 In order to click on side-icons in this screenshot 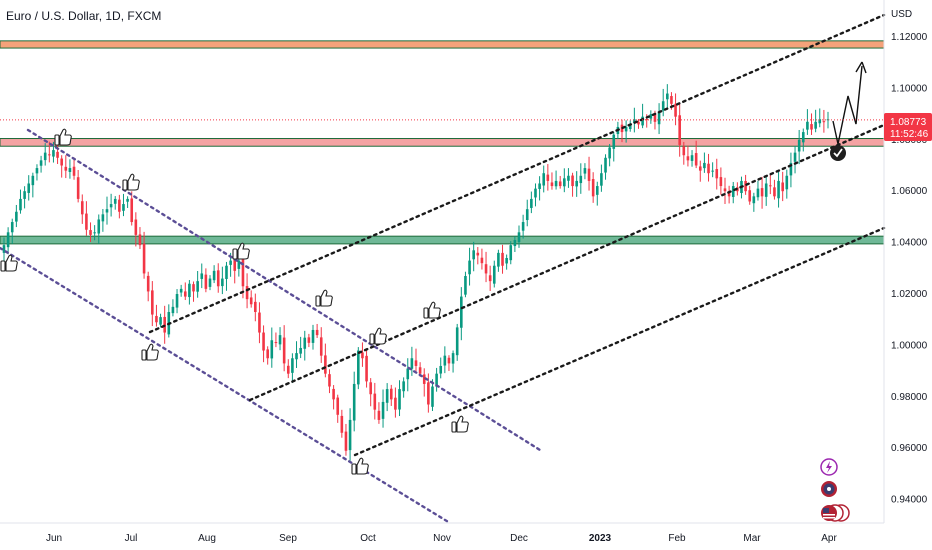, I will do `click(835, 490)`.